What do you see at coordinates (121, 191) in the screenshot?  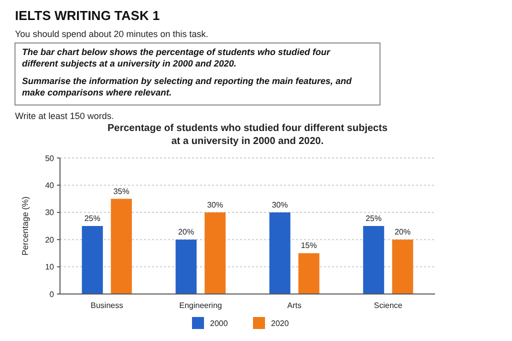 I see `data-label: 35%` at bounding box center [121, 191].